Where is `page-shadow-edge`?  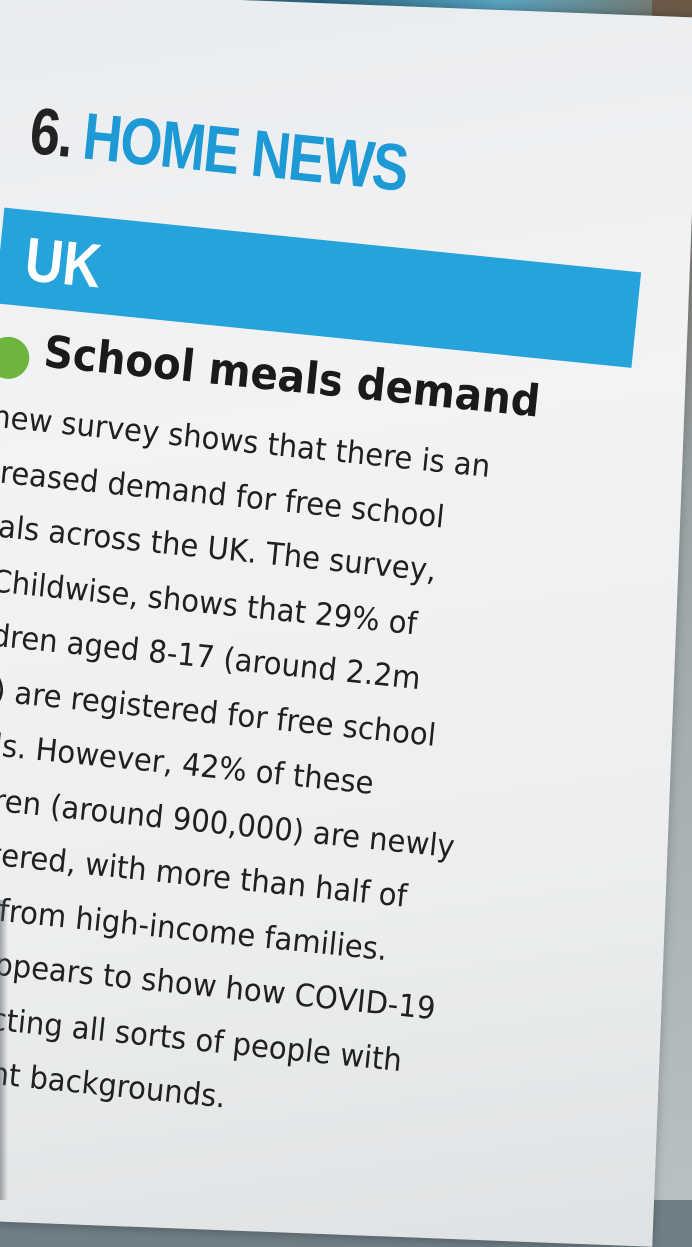
page-shadow-edge is located at coordinates (4, 1050).